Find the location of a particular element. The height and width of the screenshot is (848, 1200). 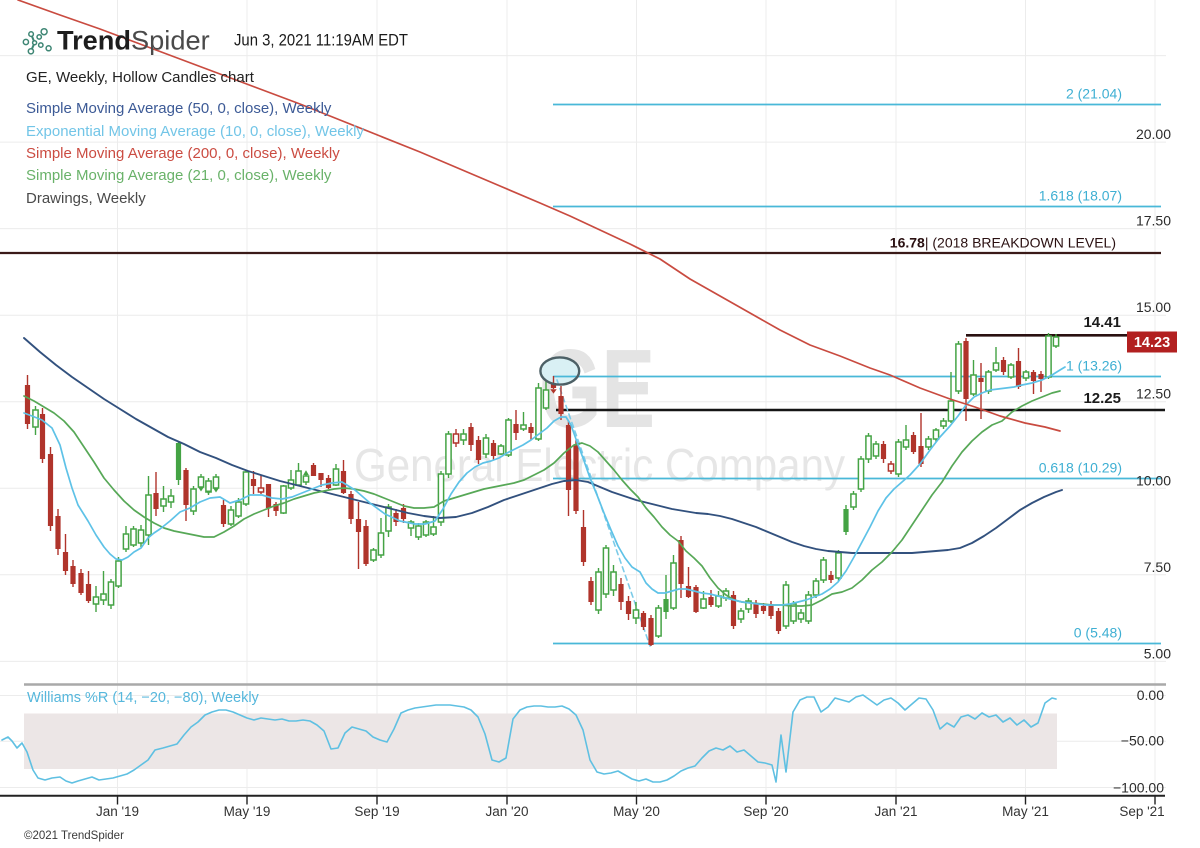

svg-text: 14.41 is located at coordinates (1102, 322).